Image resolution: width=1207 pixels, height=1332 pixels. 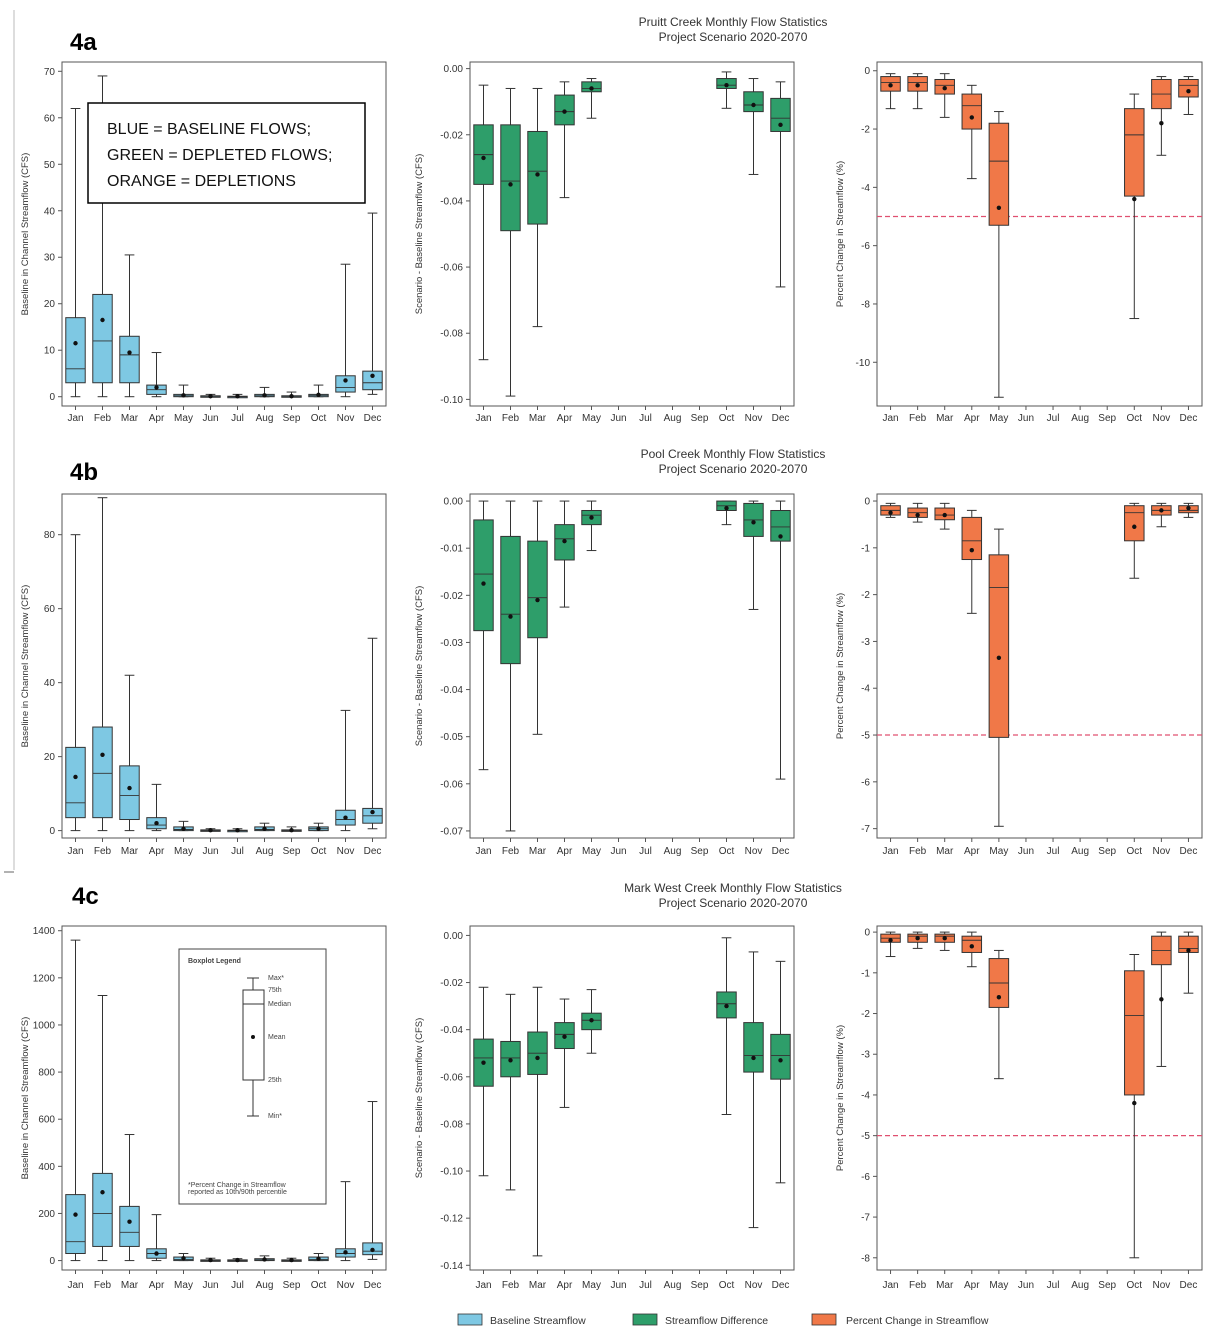 I want to click on boxplot-legend-mean: Mean, so click(x=277, y=1037).